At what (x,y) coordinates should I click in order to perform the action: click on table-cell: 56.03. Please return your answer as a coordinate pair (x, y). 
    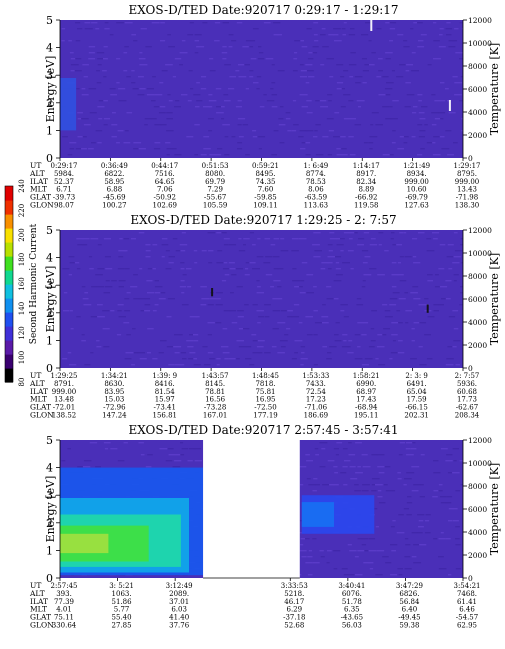
    Looking at the image, I should click on (352, 626).